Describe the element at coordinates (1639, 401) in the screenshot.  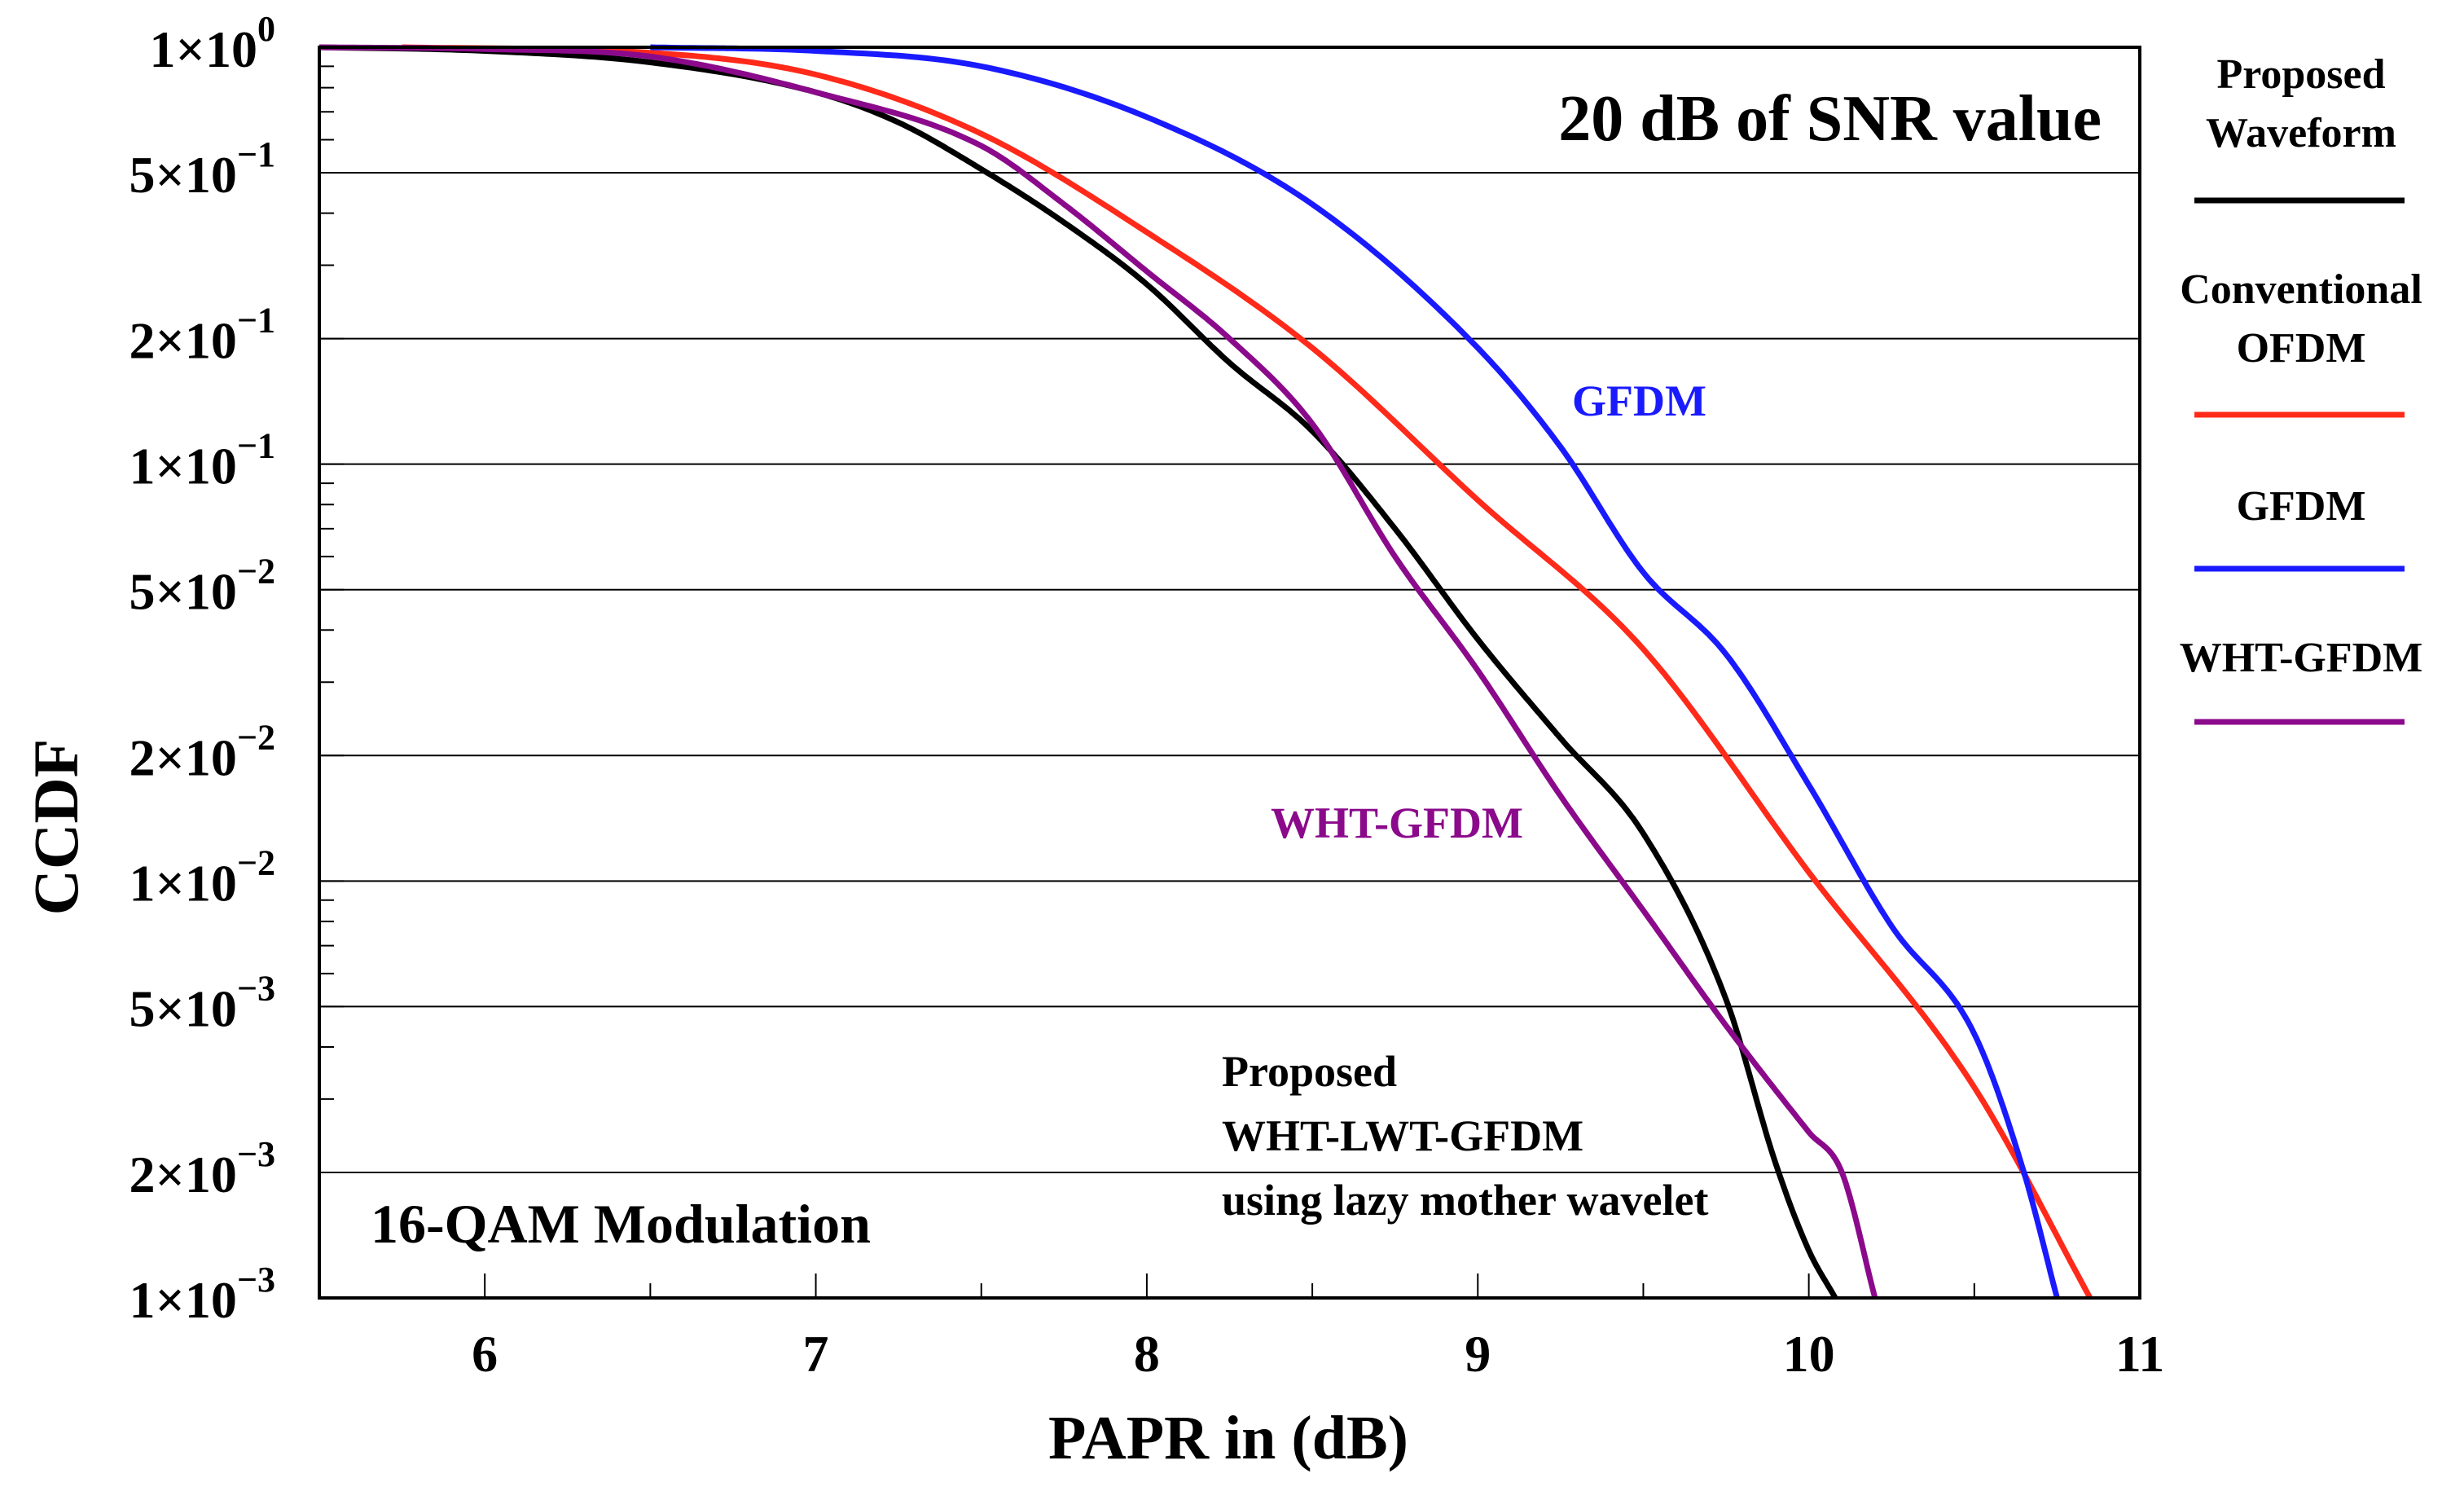
I see `annotation-gfdm: GFDM` at that location.